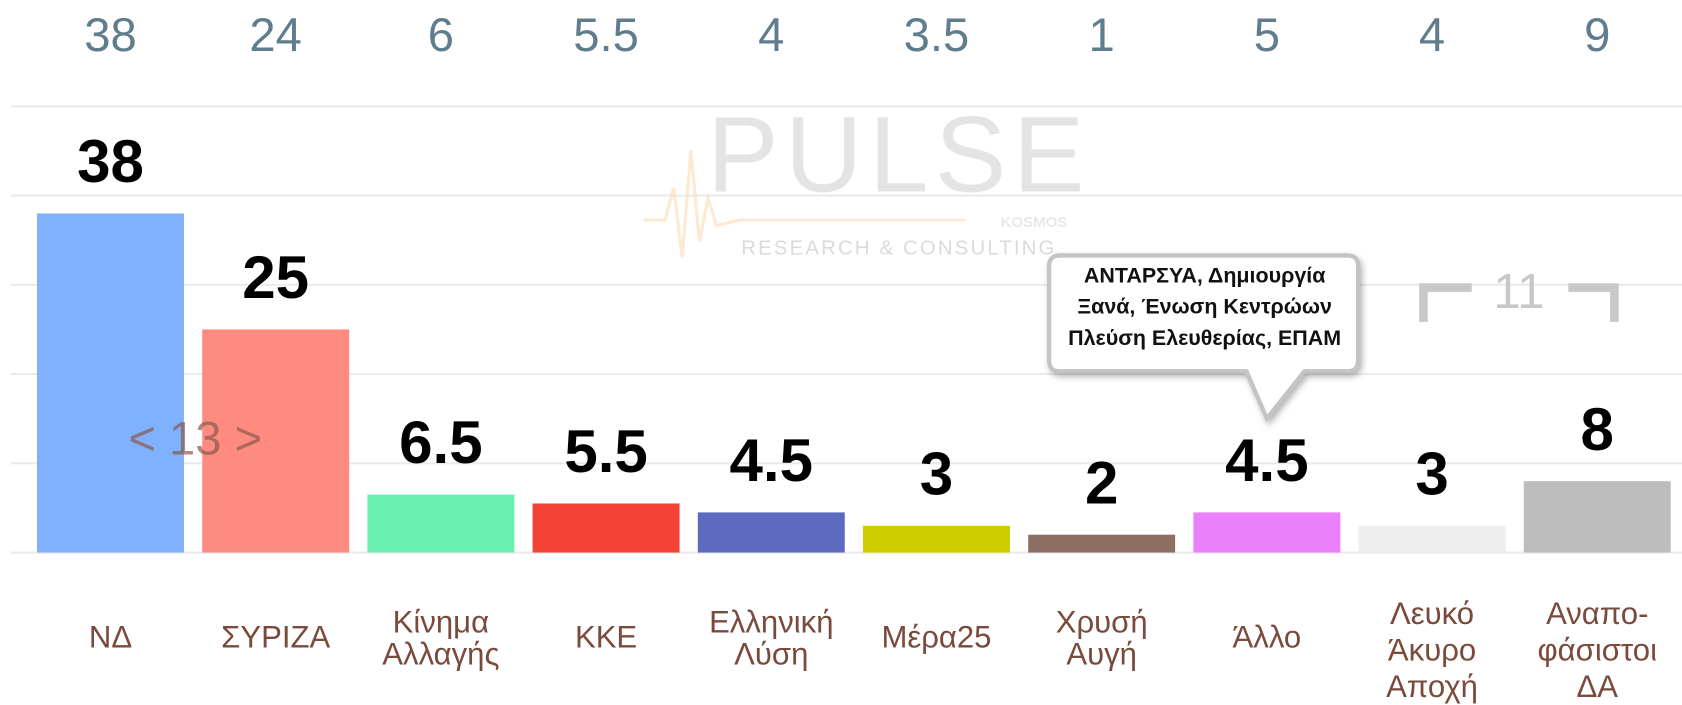  What do you see at coordinates (771, 654) in the screenshot?
I see `x-tick-line: Λύση` at bounding box center [771, 654].